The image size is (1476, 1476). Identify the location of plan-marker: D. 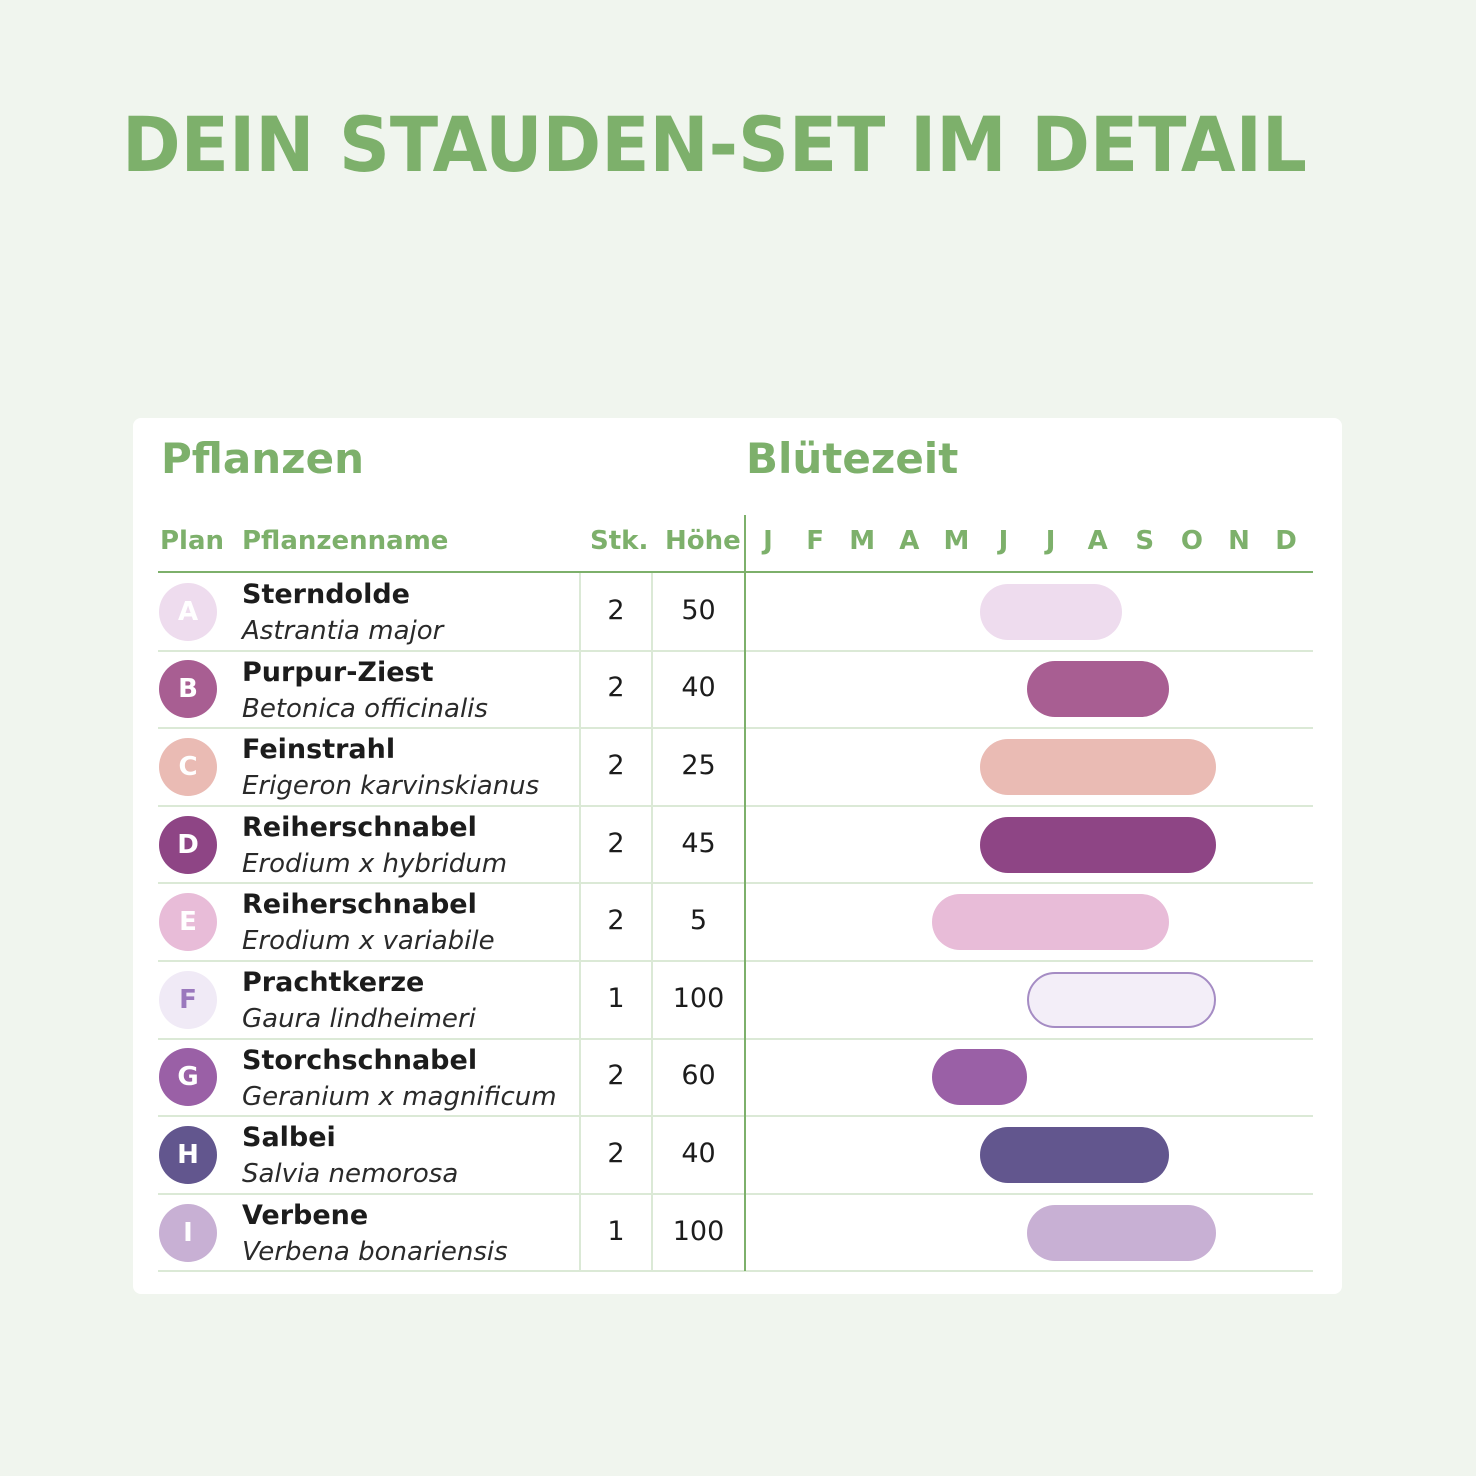
(188, 844).